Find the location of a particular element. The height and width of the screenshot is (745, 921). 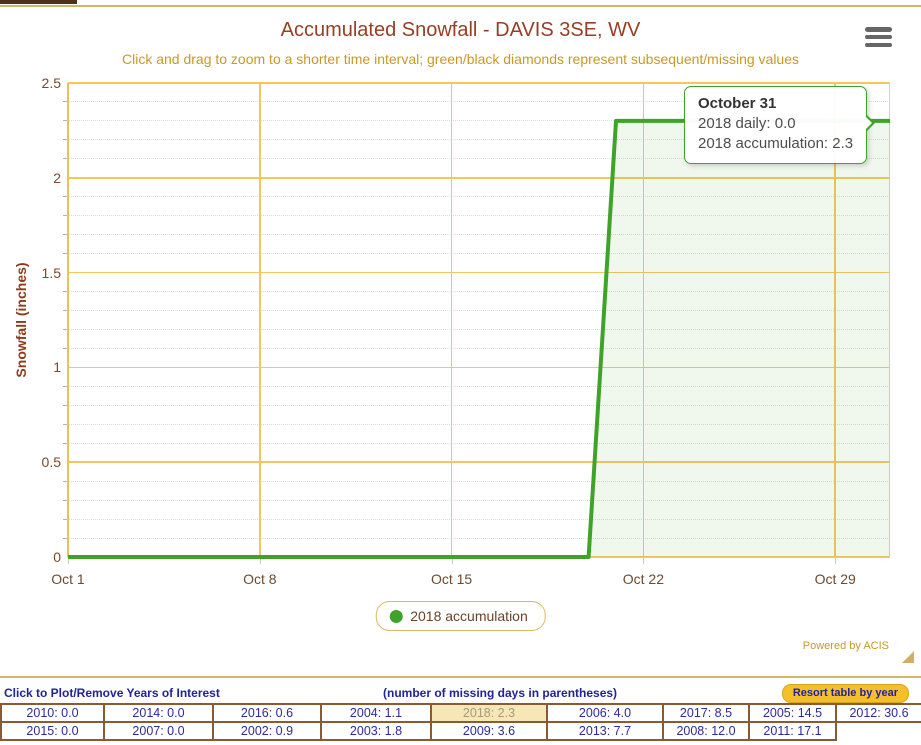

section-divider is located at coordinates (460, 677).